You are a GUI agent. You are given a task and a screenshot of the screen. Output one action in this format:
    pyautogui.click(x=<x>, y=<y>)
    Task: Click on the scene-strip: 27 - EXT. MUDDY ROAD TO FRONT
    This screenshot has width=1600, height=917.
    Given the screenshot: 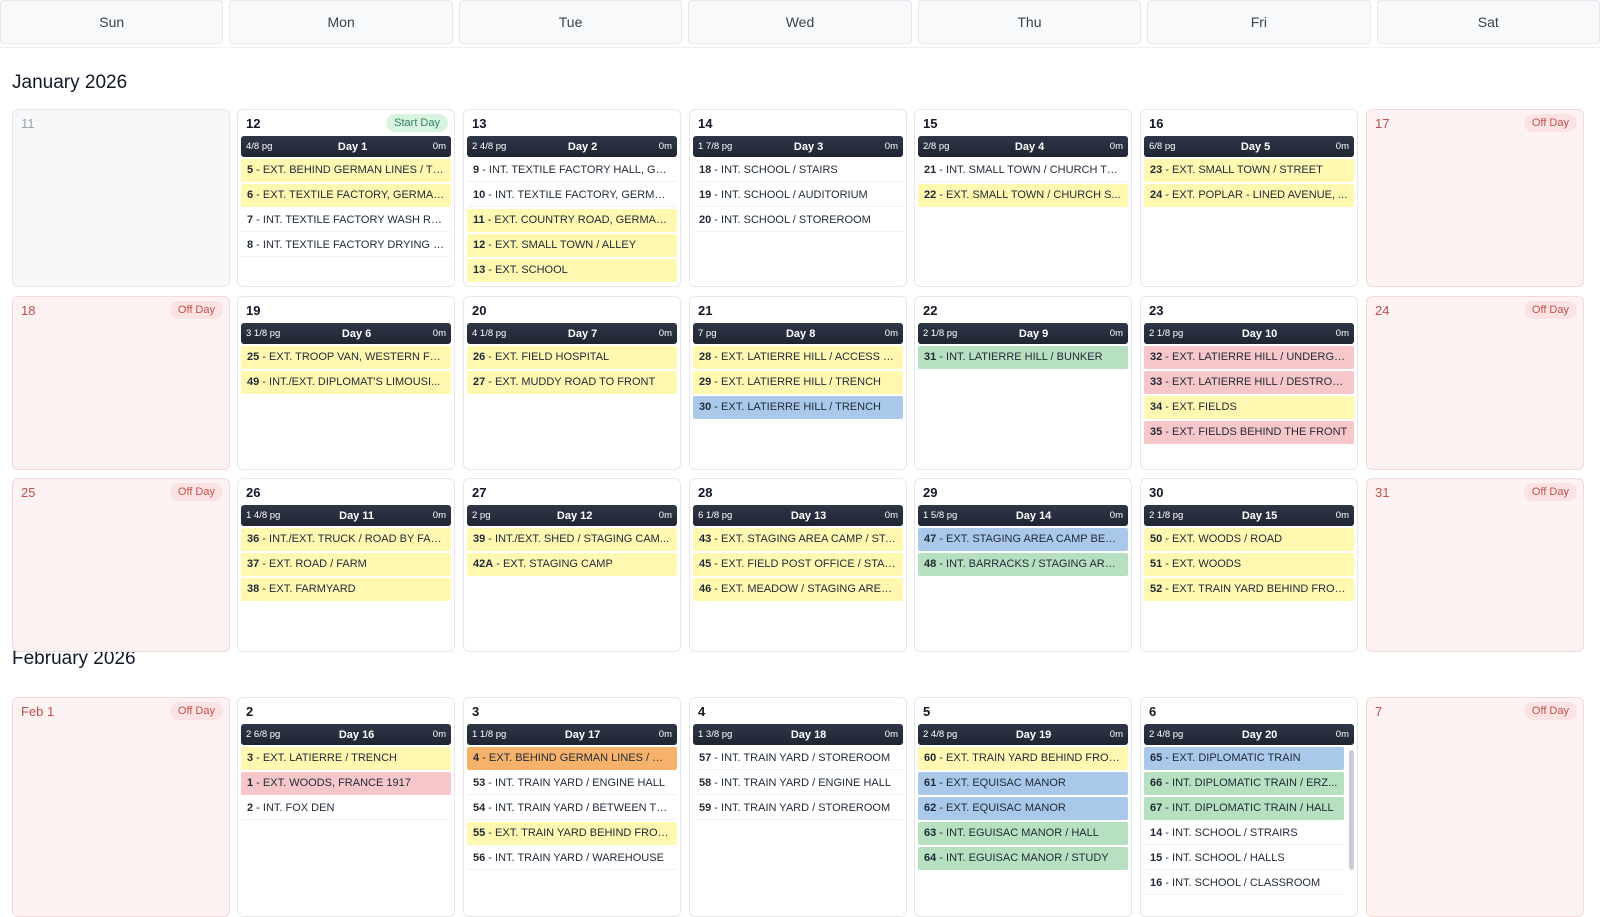 What is the action you would take?
    pyautogui.click(x=572, y=382)
    